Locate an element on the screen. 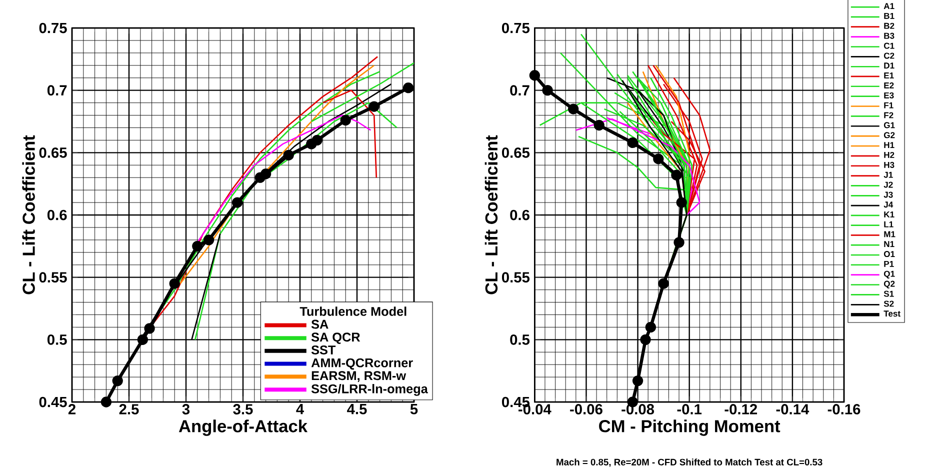 Image resolution: width=936 pixels, height=472 pixels. legend-label: SSG/LRR-ln-omega is located at coordinates (369, 390).